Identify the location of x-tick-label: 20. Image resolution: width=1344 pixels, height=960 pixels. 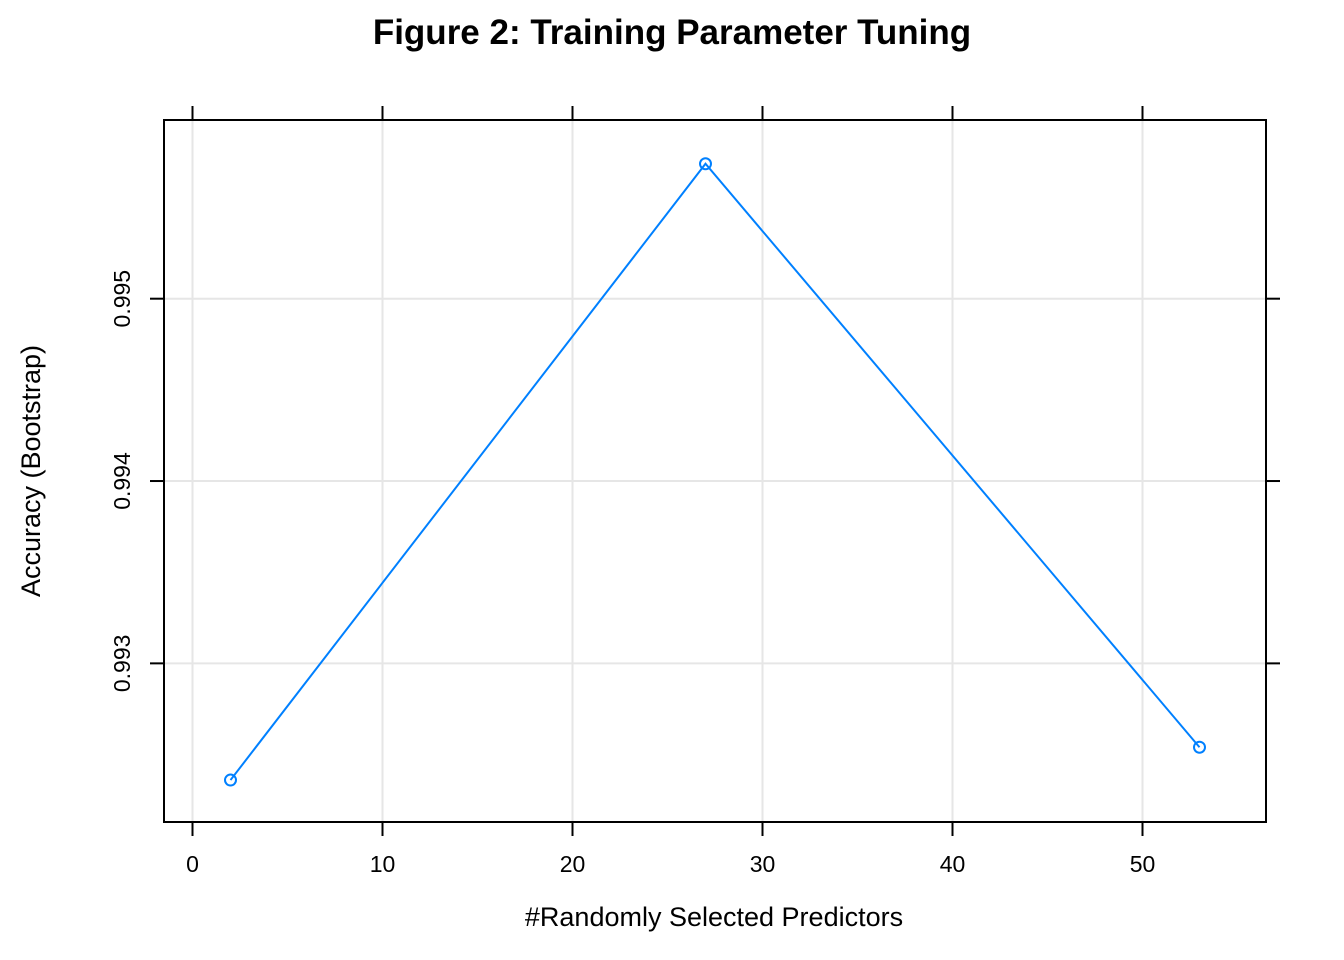
(573, 864).